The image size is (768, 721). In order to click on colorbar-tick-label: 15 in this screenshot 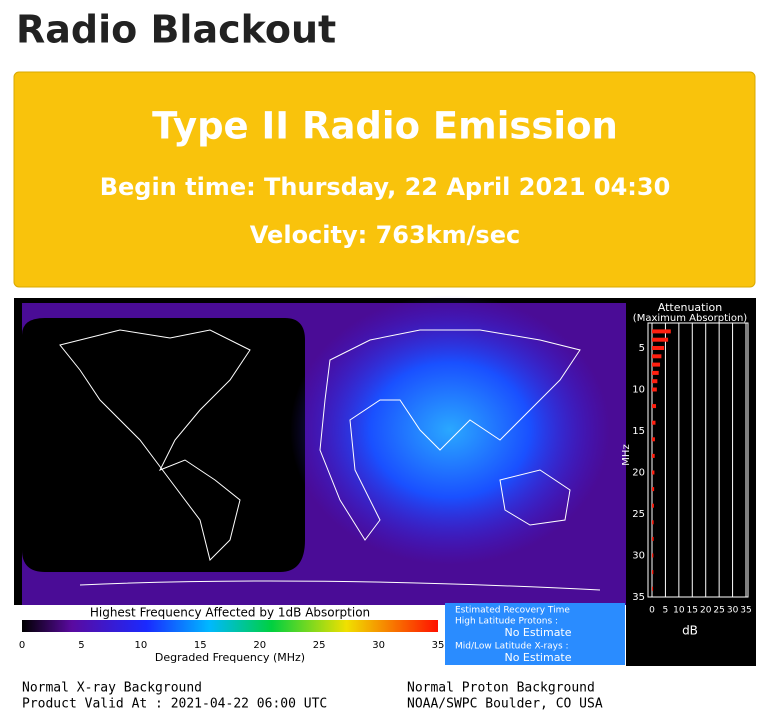, I will do `click(200, 645)`.